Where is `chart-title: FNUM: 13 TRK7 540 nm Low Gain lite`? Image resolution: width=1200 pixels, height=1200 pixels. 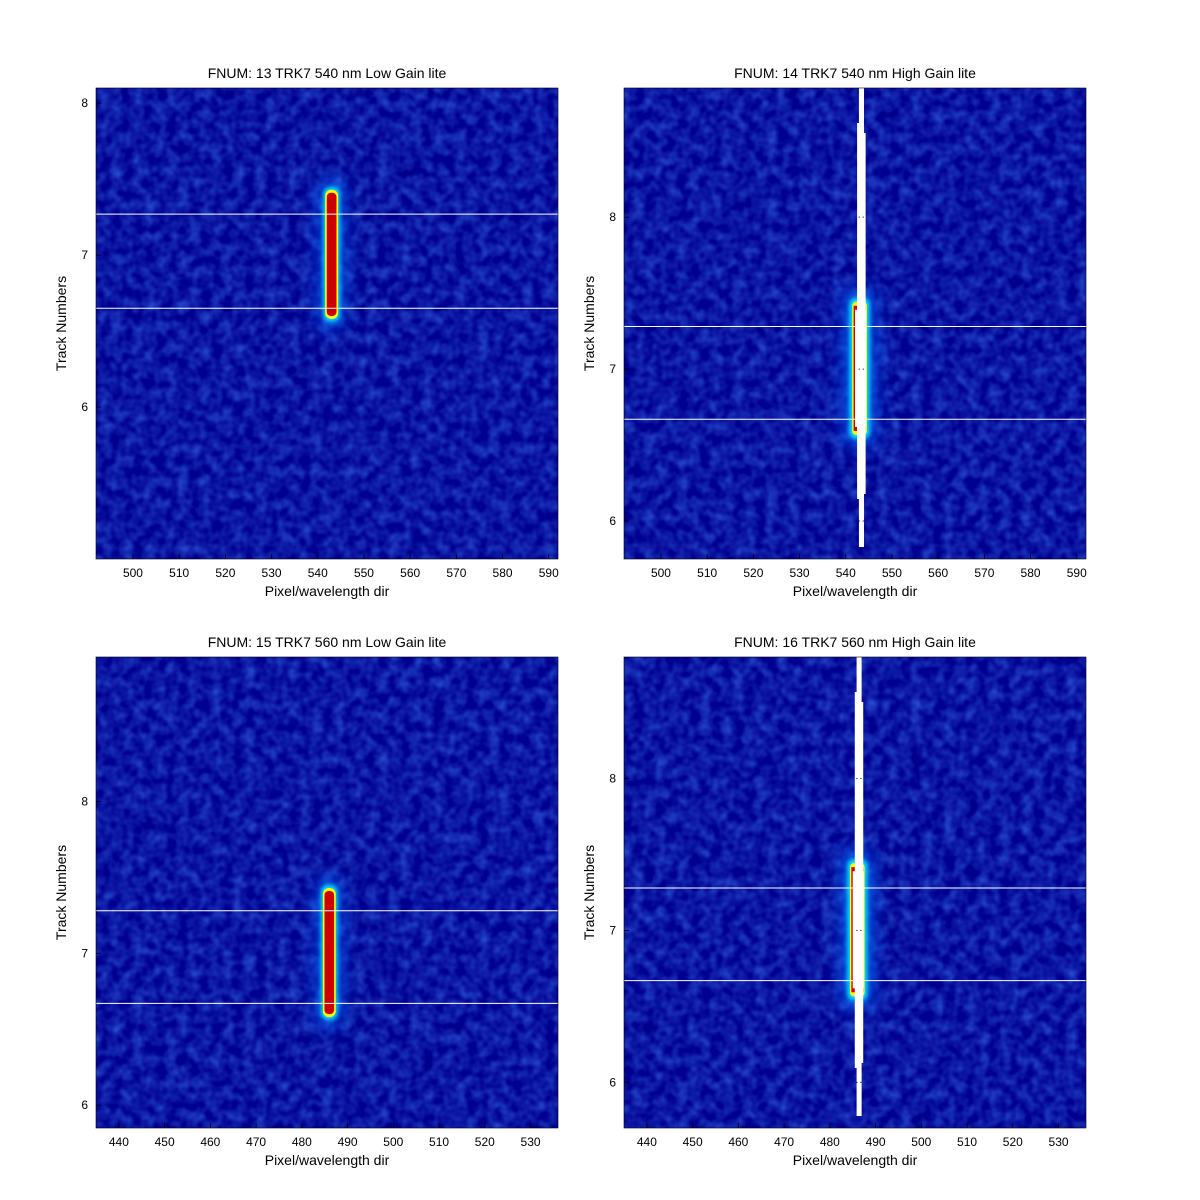 chart-title: FNUM: 13 TRK7 540 nm Low Gain lite is located at coordinates (327, 73).